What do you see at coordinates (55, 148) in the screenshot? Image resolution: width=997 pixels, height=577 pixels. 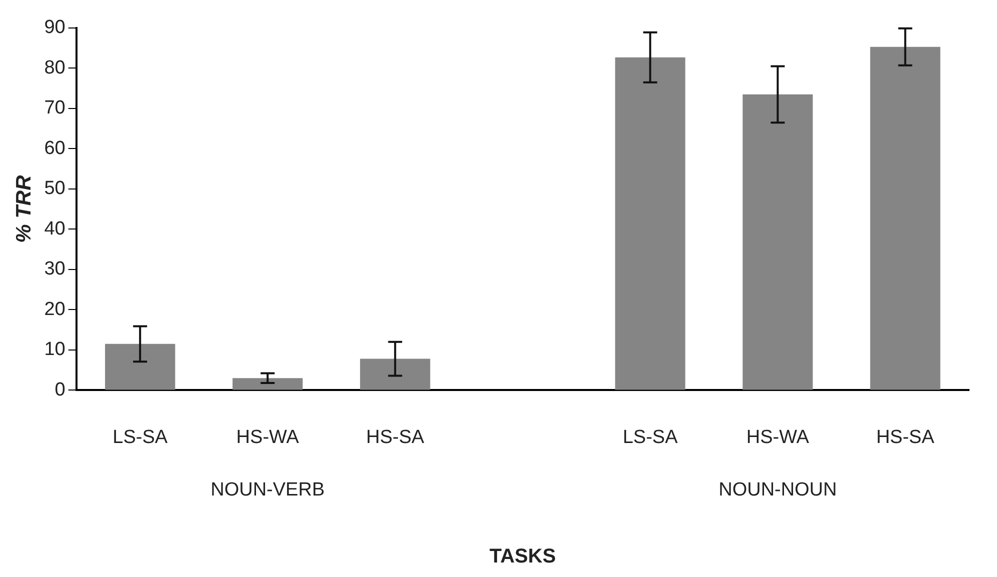 I see `y-tick-label: 60` at bounding box center [55, 148].